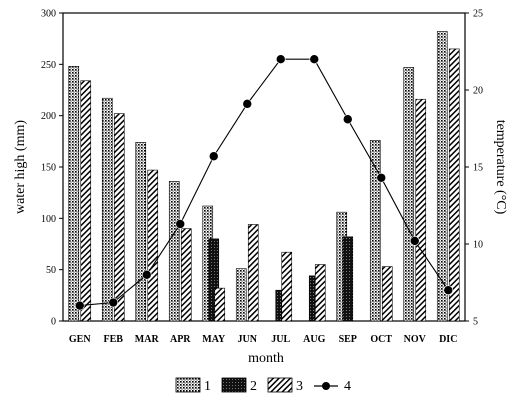  What do you see at coordinates (299, 386) in the screenshot?
I see `legend-label-3: 3` at bounding box center [299, 386].